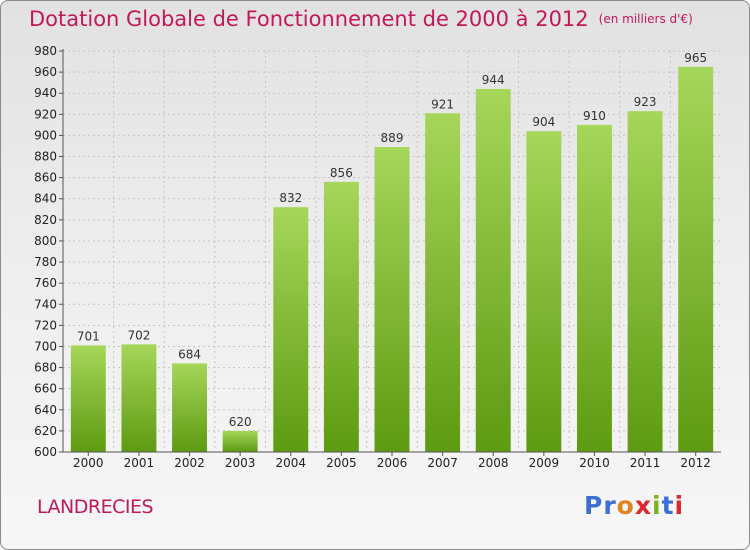 This screenshot has width=750, height=550. I want to click on place-name: LANDRECIES, so click(95, 507).